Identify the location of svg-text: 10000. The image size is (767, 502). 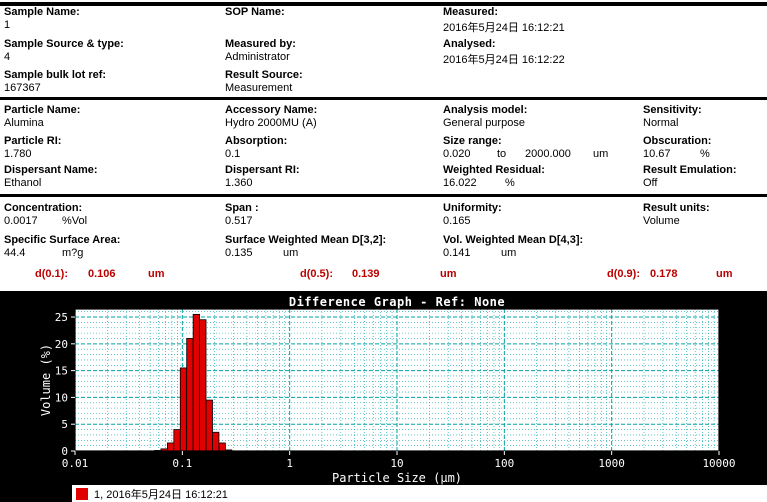
(718, 463).